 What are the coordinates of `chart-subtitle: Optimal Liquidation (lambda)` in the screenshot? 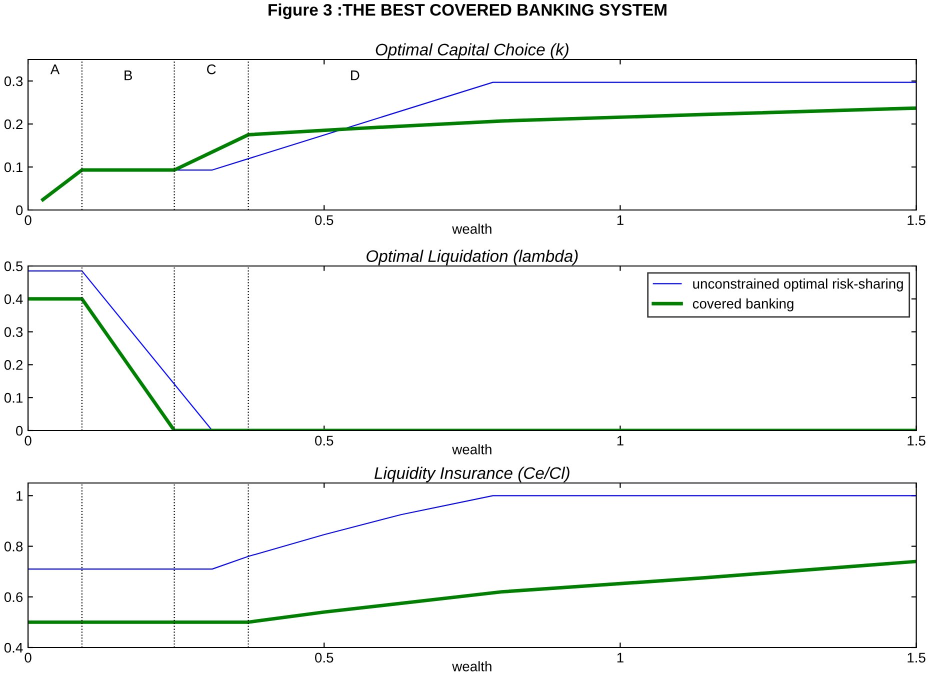 It's located at (472, 258).